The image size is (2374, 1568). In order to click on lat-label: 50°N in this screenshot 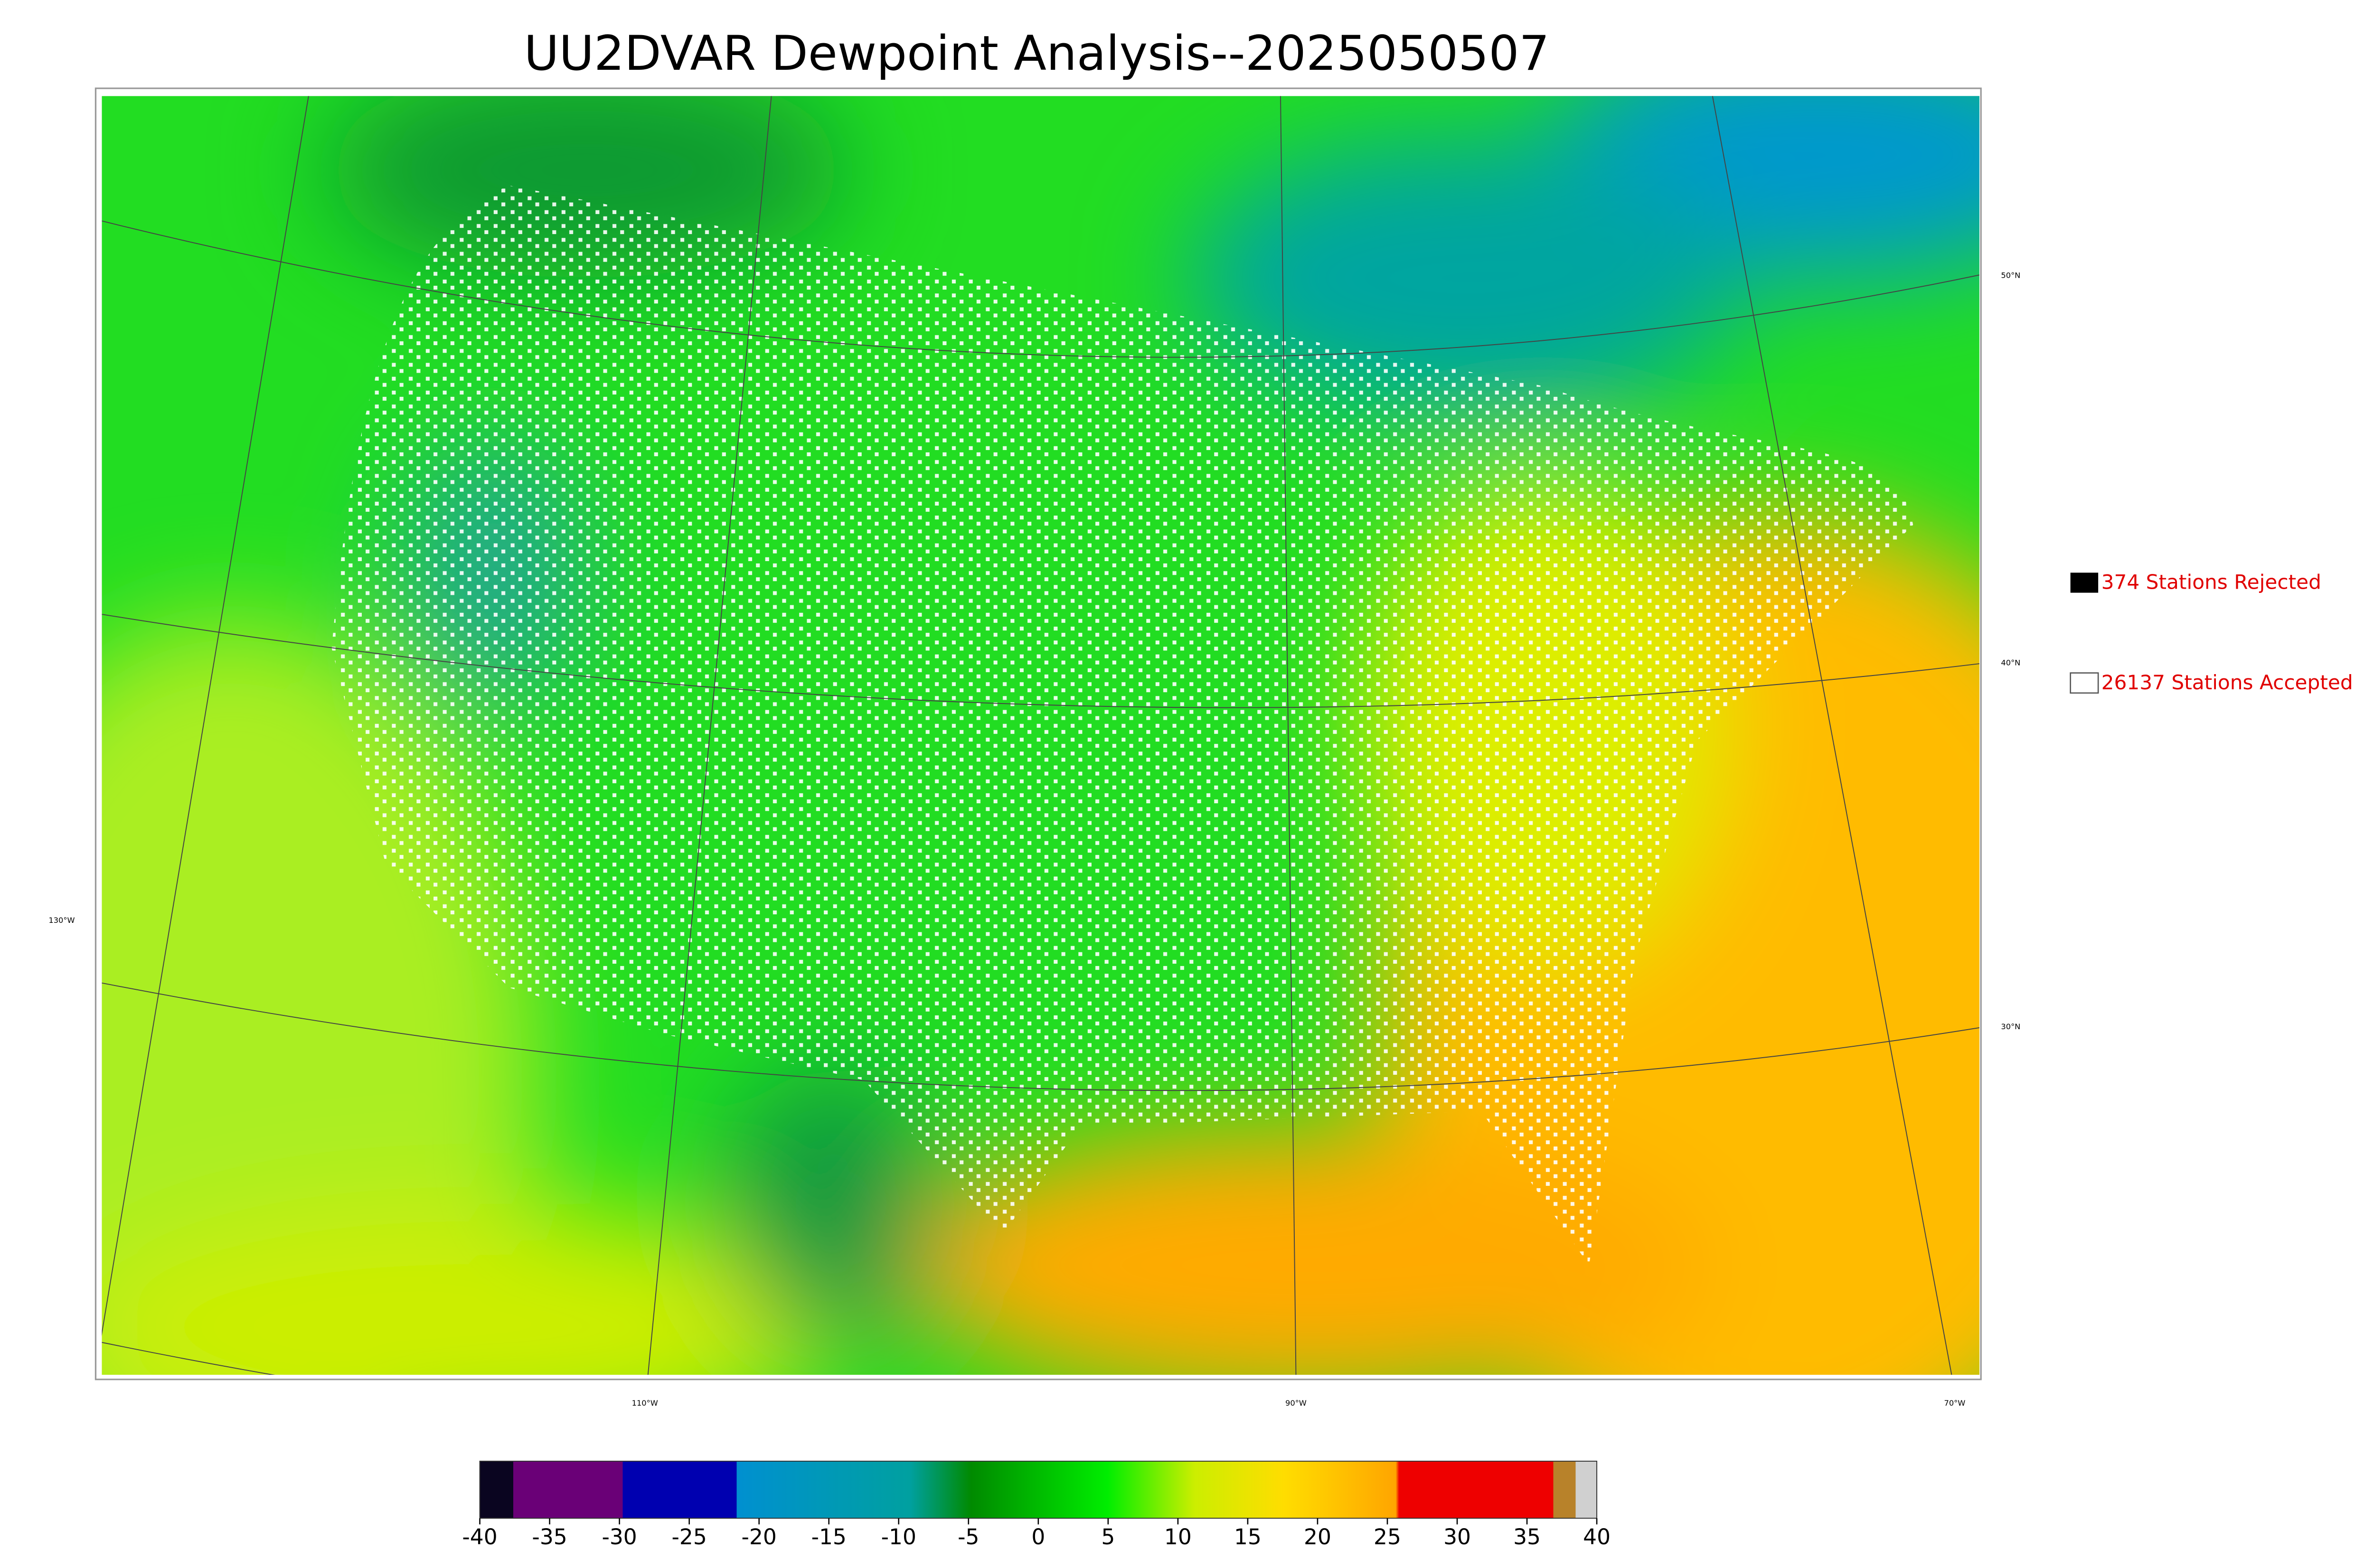, I will do `click(2010, 275)`.